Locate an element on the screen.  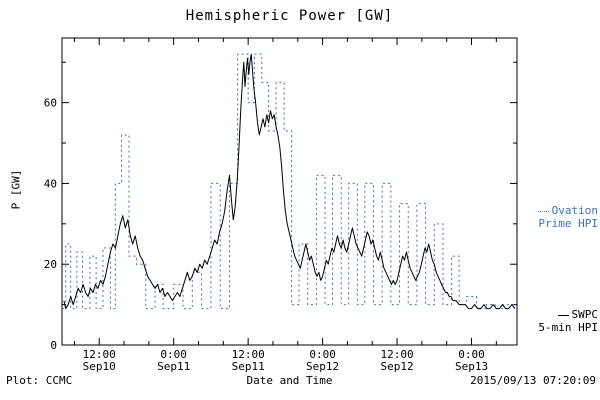
x-tick-label-date: Sep13 is located at coordinates (471, 366).